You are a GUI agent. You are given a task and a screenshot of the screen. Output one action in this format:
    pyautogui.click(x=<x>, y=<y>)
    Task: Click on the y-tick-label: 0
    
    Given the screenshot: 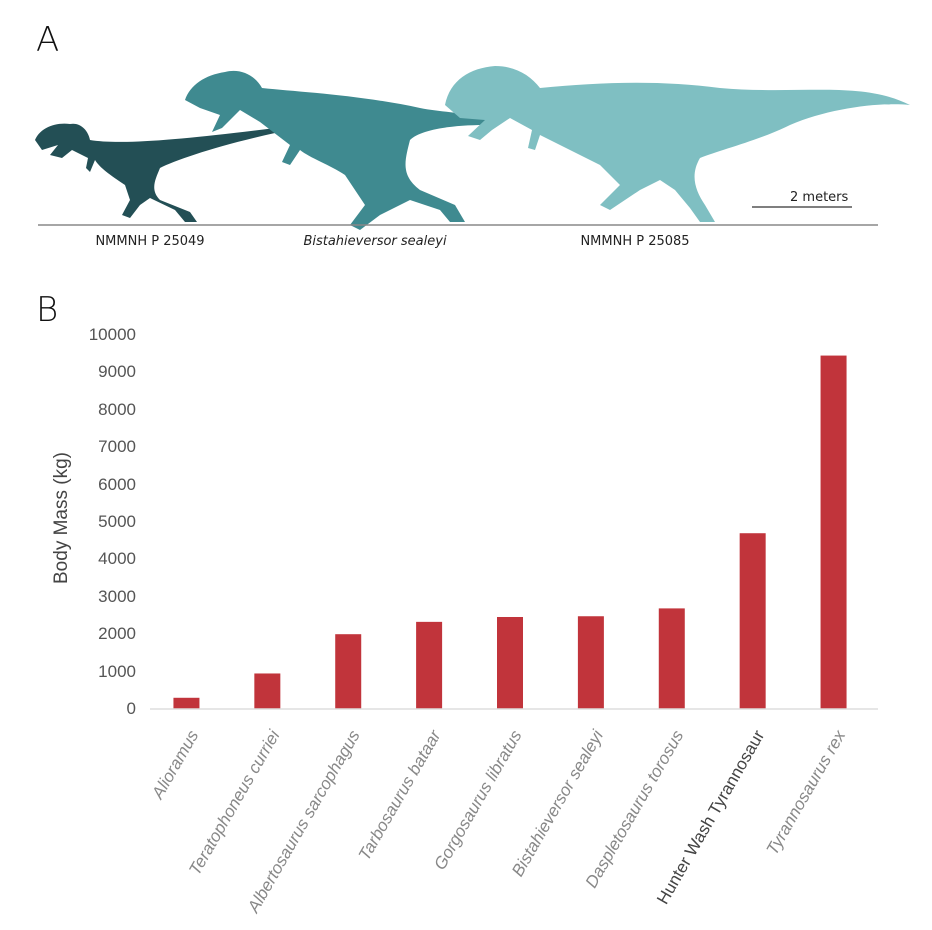 What is the action you would take?
    pyautogui.click(x=131, y=708)
    